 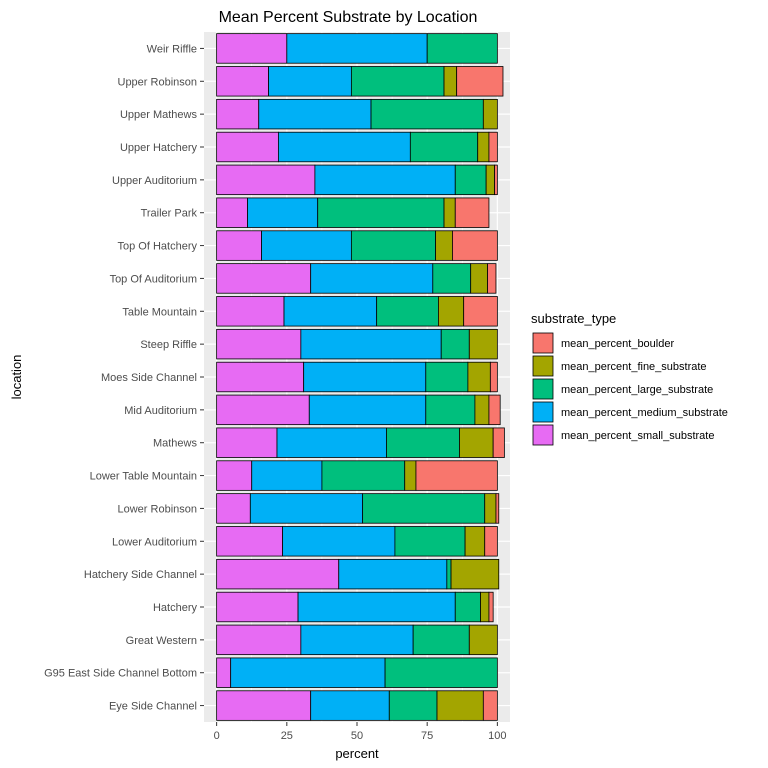 I want to click on y-tick-label: Table Mountain, so click(x=159, y=312).